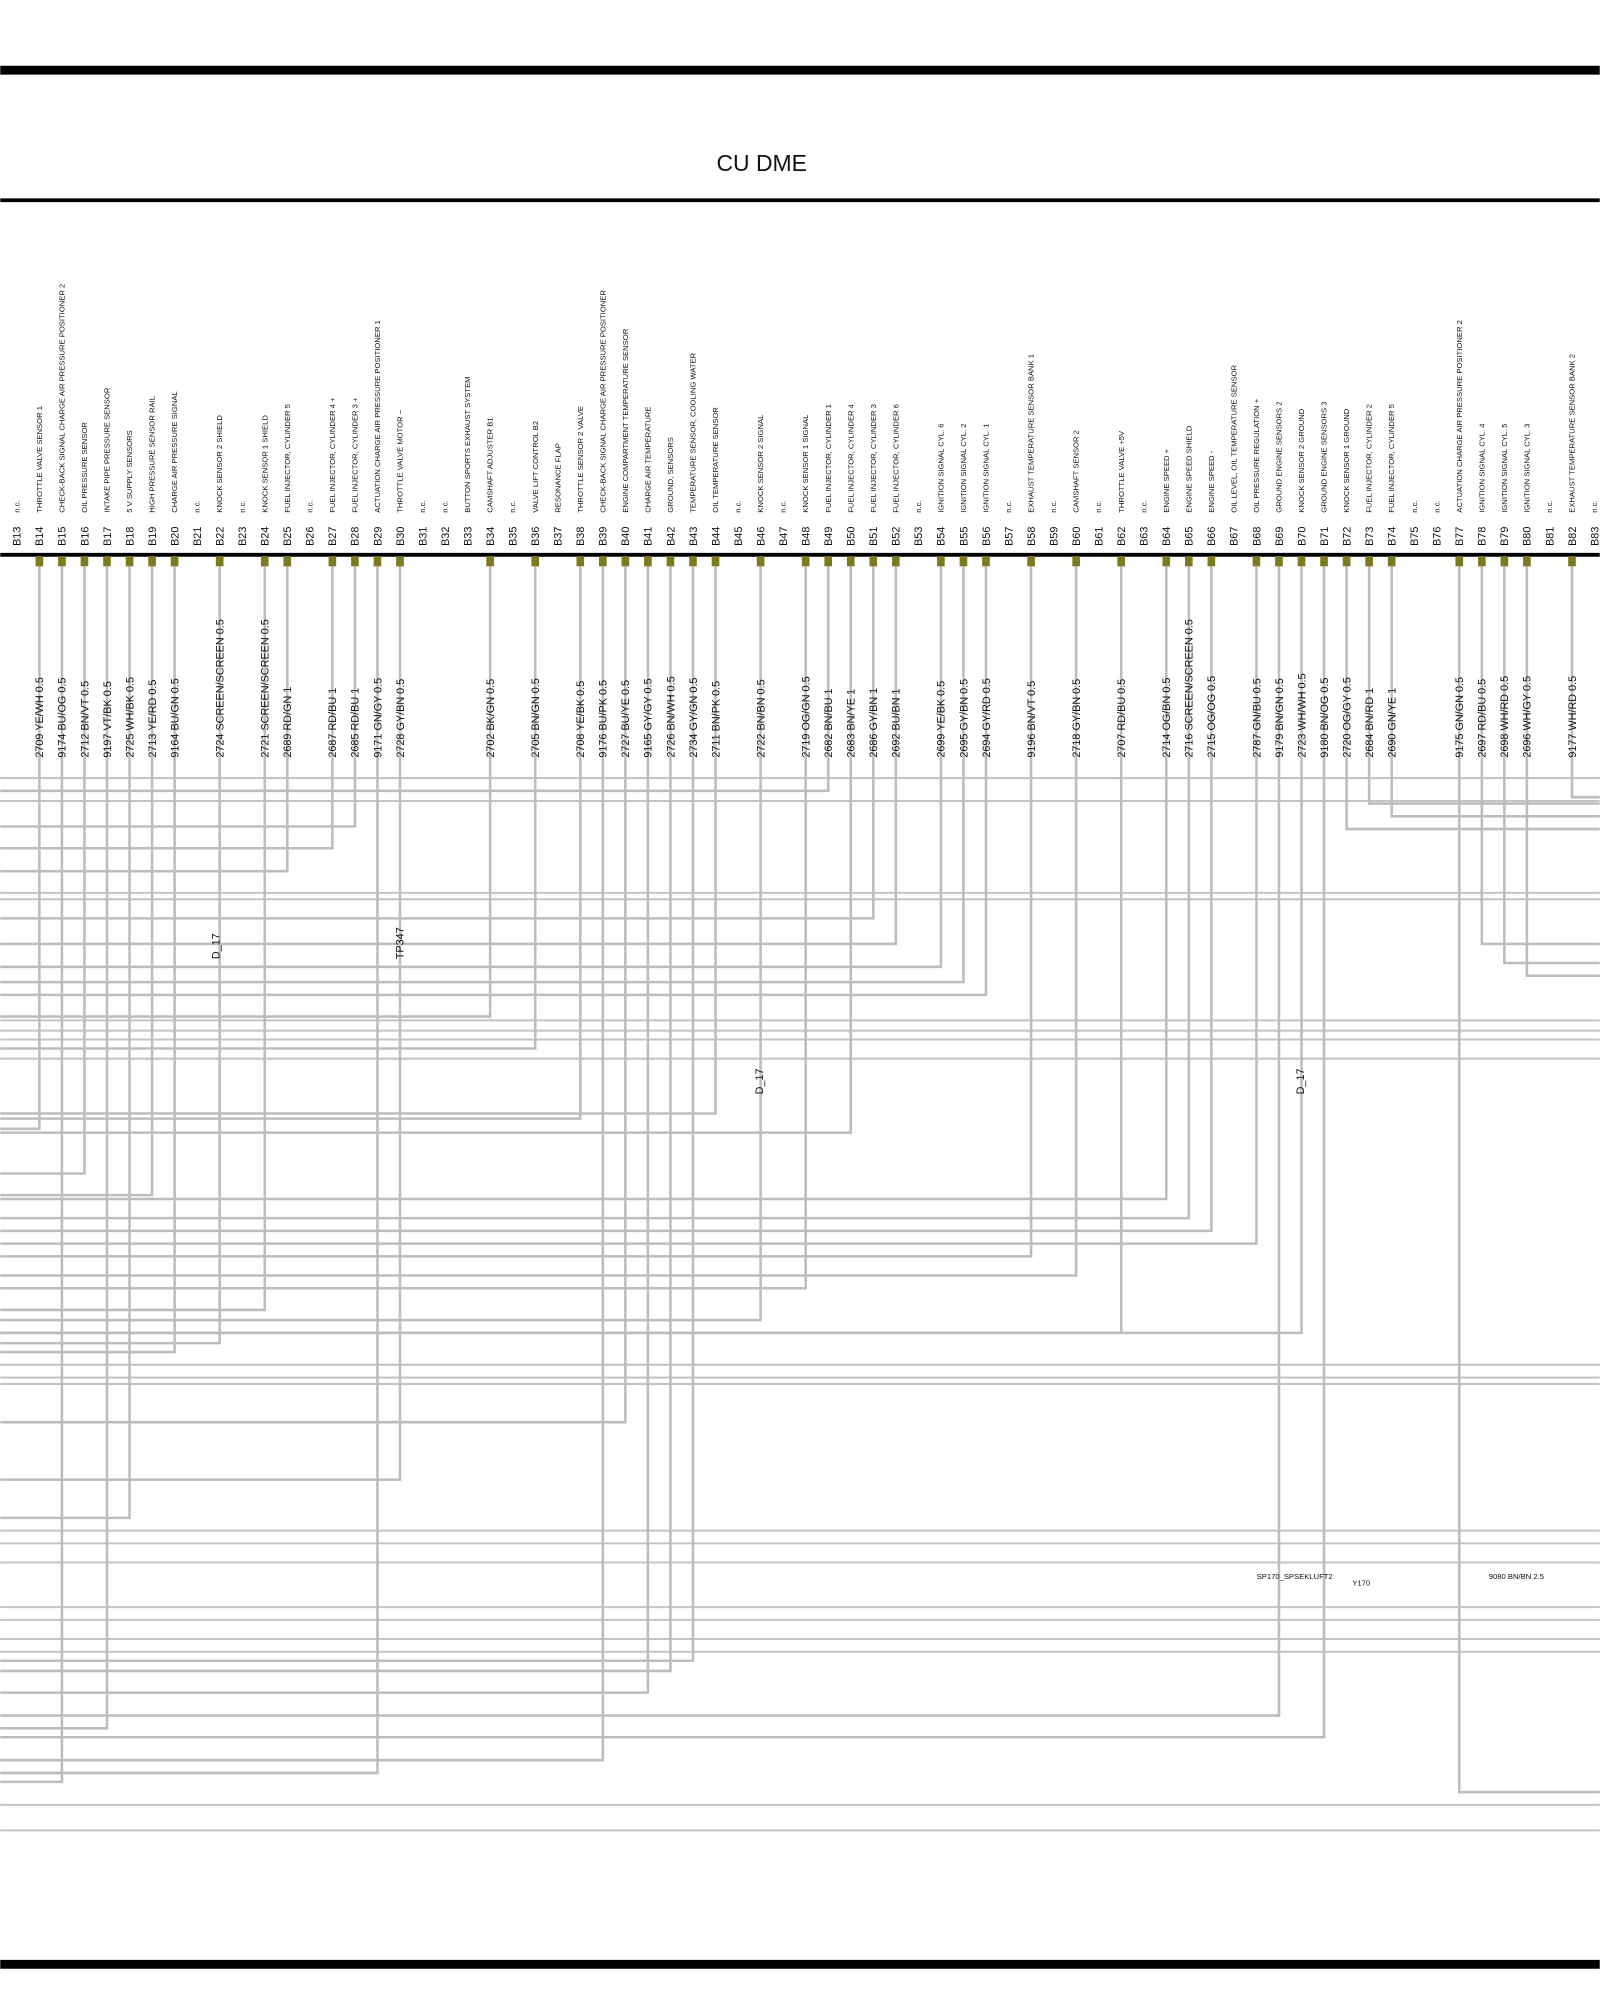  I want to click on wire-label: 9197 VT/BK 0.5, so click(108, 719).